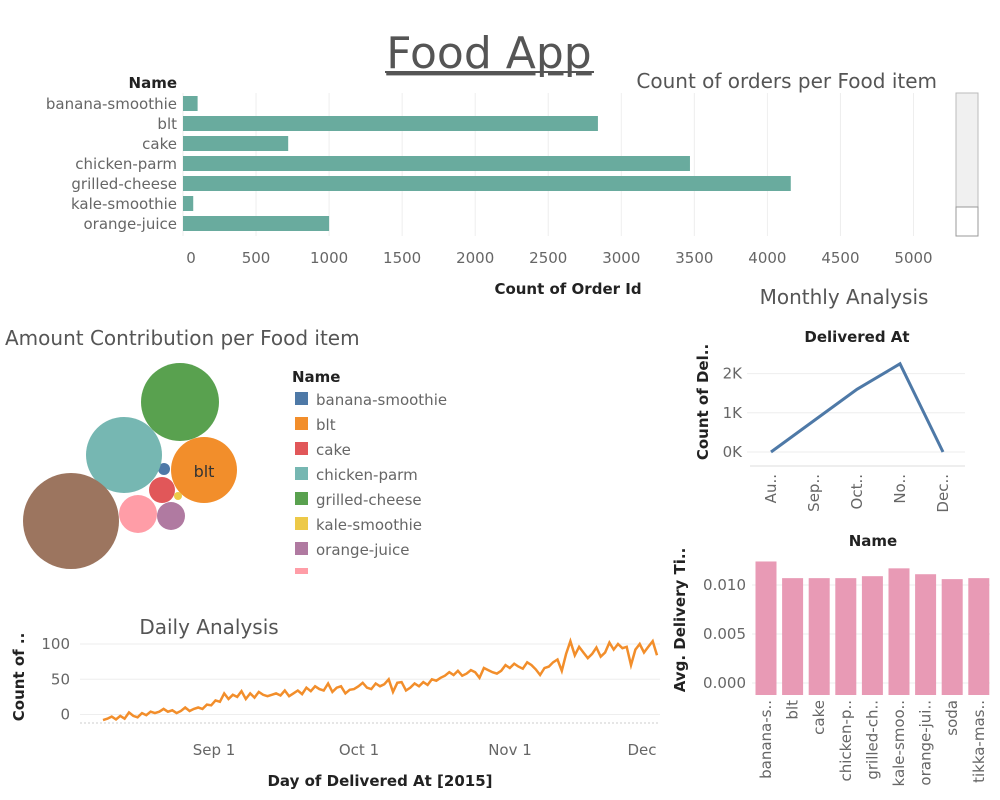  Describe the element at coordinates (913, 258) in the screenshot. I see `bar-x-tick-5000: 5000` at that location.